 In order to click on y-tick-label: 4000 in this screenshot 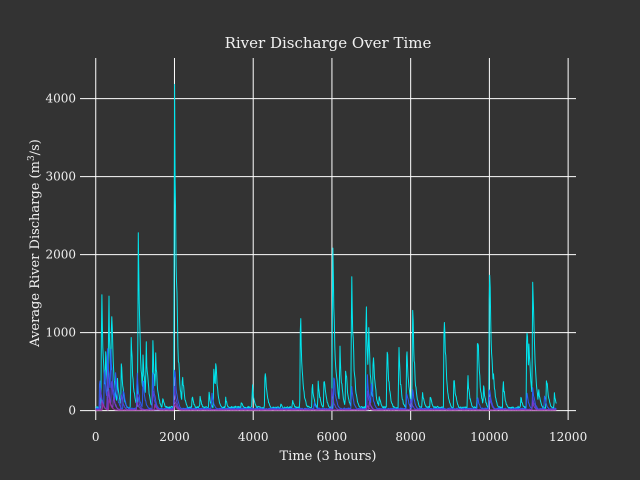, I will do `click(60, 99)`.